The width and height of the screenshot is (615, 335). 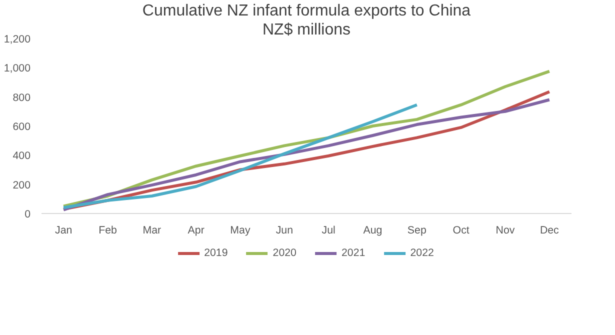 I want to click on y-tick-label: 800, so click(x=21, y=98).